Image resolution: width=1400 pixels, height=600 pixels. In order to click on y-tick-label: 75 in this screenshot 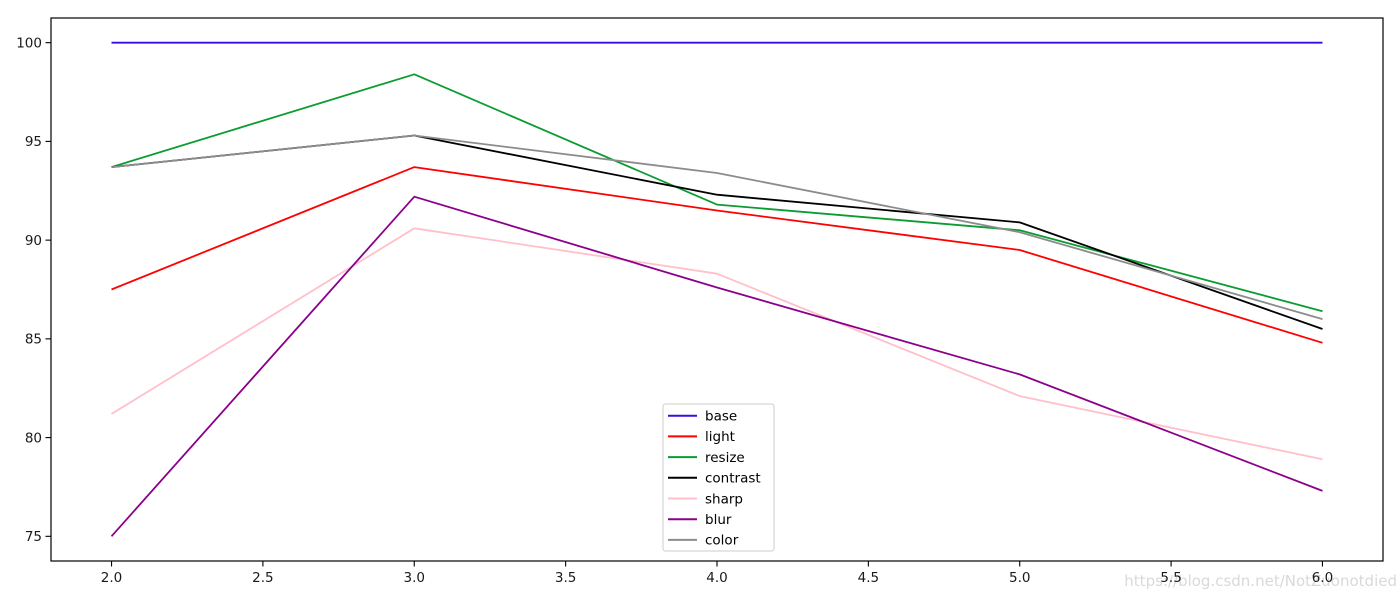, I will do `click(33, 537)`.